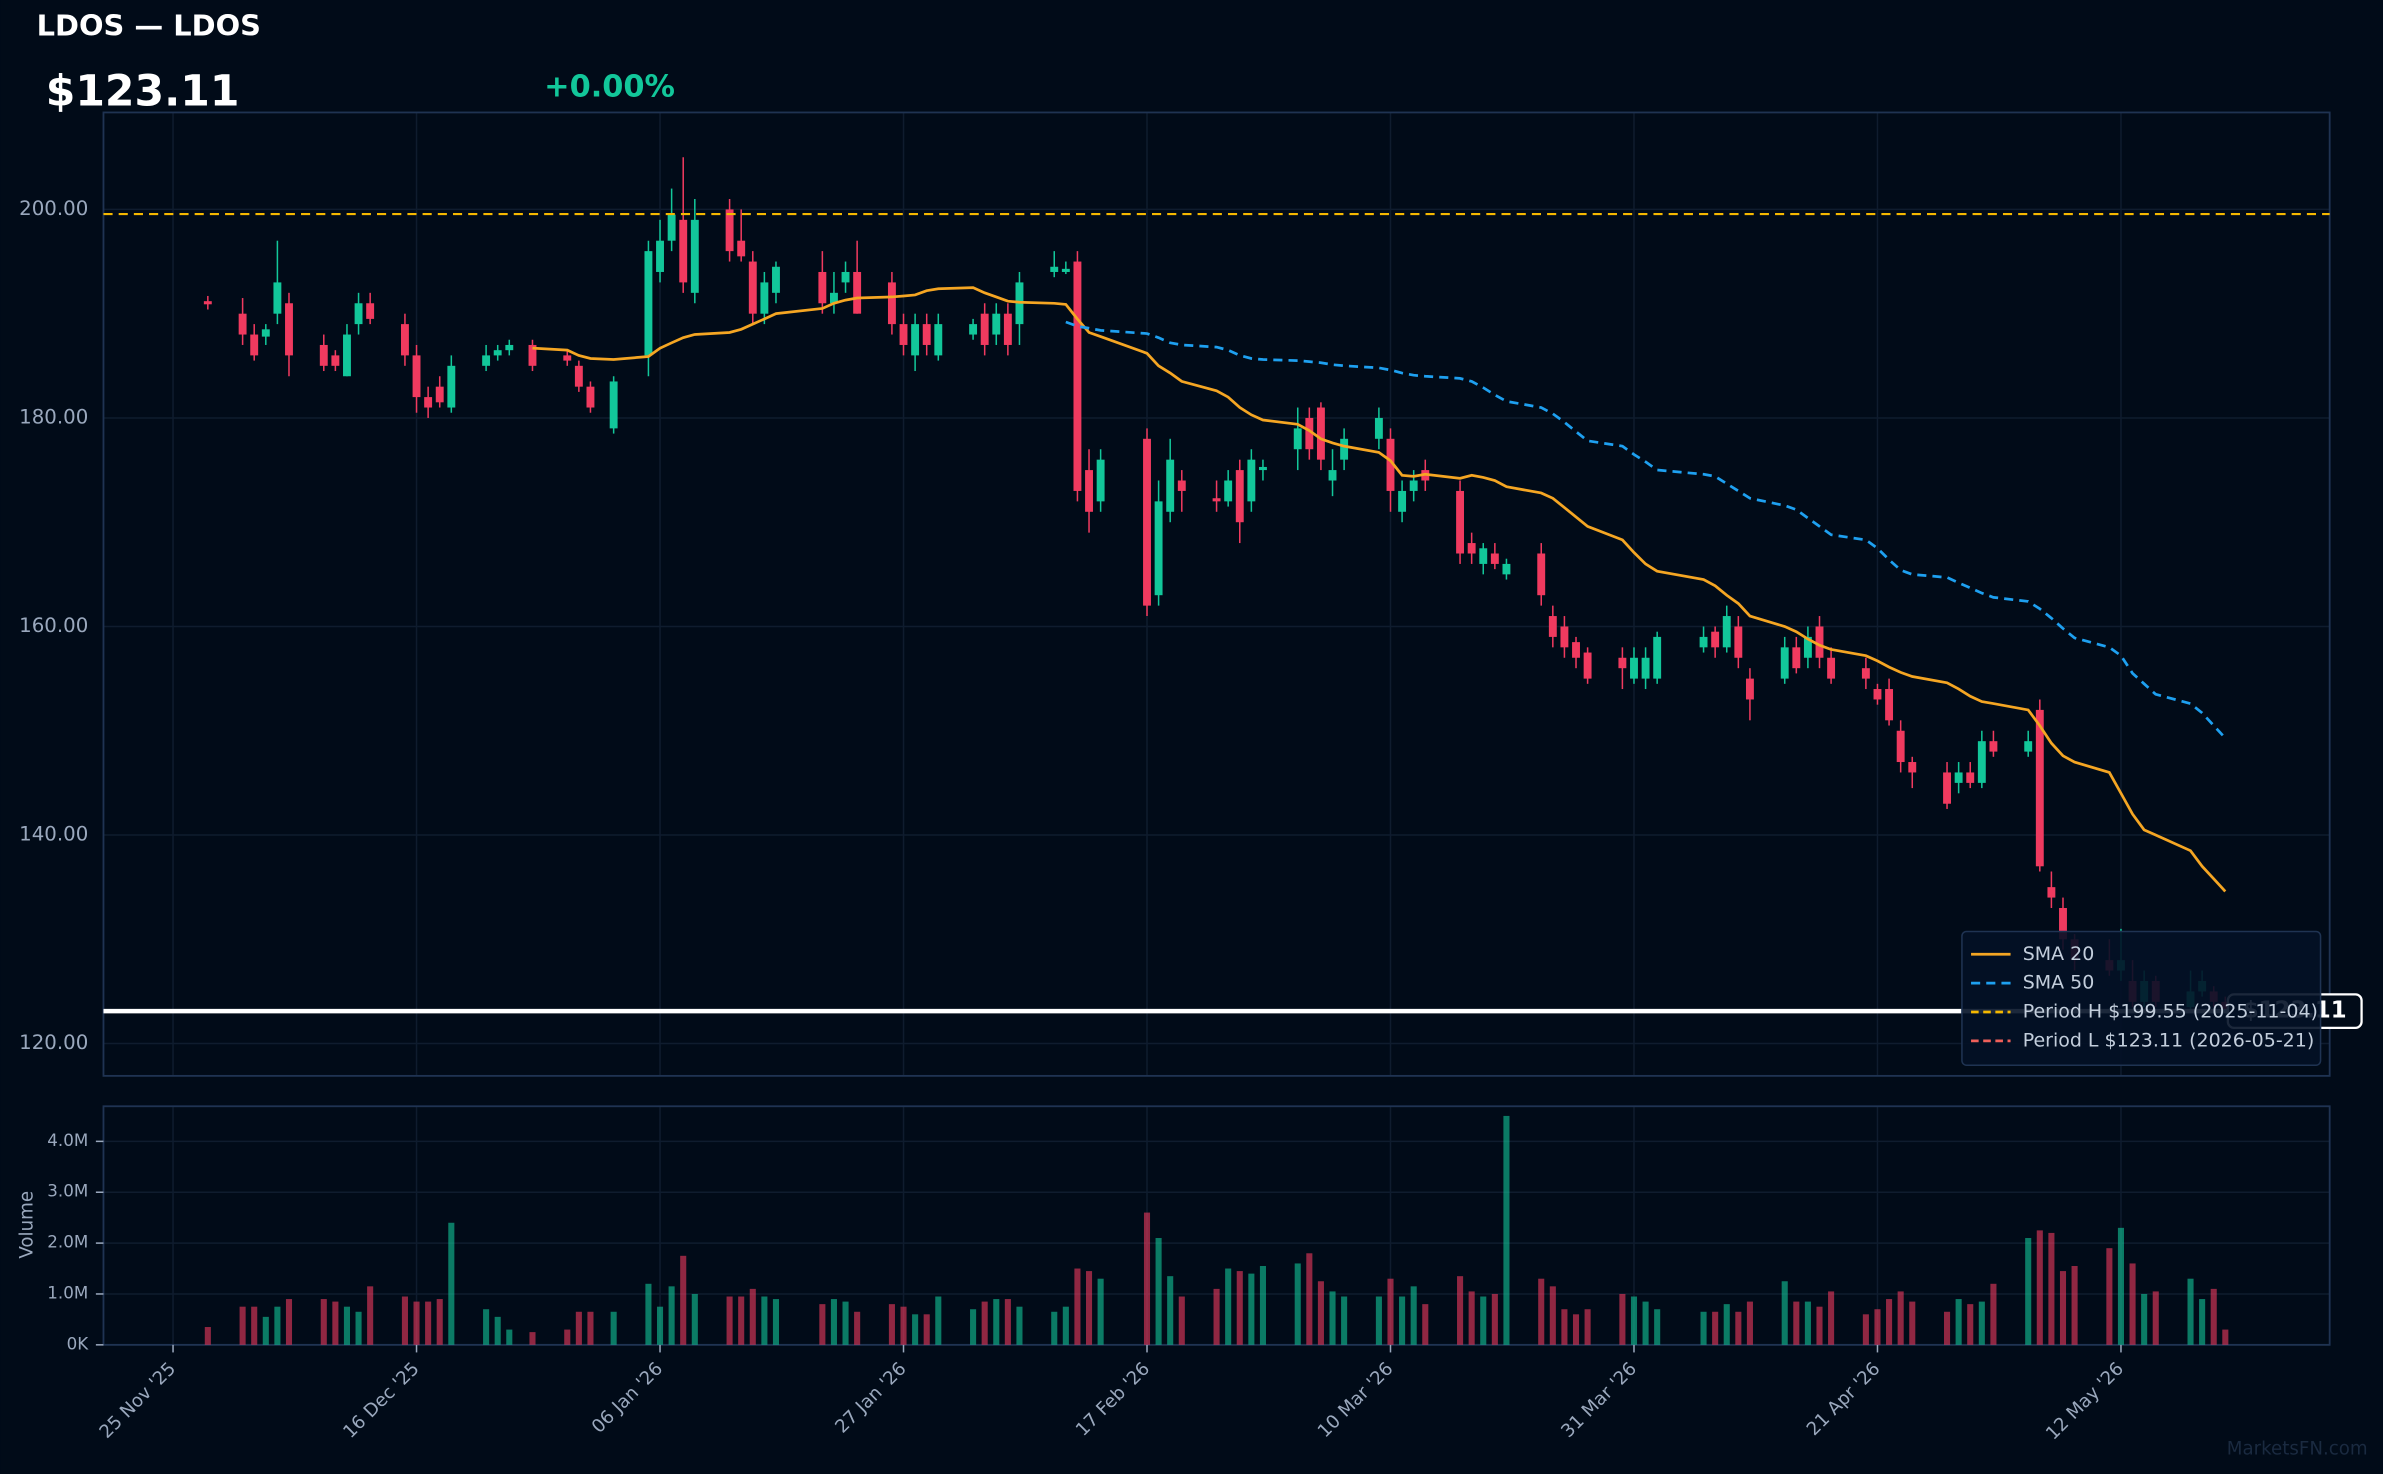  Describe the element at coordinates (53, 1042) in the screenshot. I see `y-tick-label: 120.00` at that location.